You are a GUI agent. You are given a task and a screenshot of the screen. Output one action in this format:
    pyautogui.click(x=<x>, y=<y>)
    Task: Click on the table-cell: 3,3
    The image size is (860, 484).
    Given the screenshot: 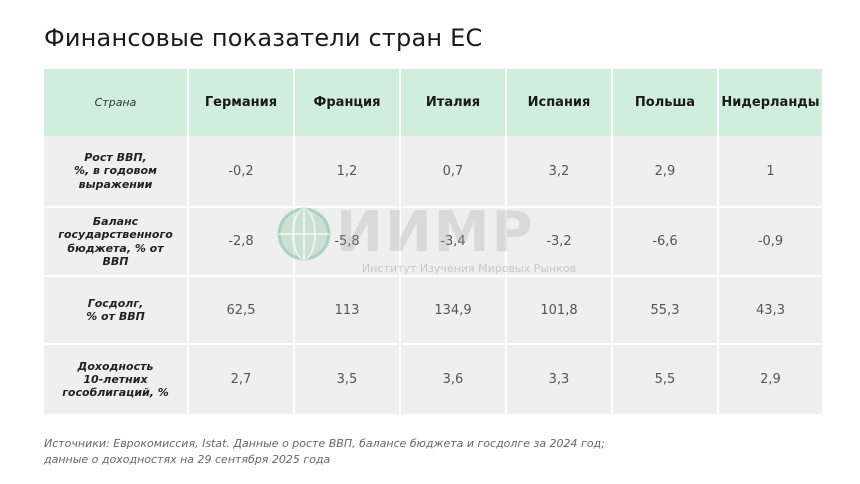 What is the action you would take?
    pyautogui.click(x=559, y=378)
    